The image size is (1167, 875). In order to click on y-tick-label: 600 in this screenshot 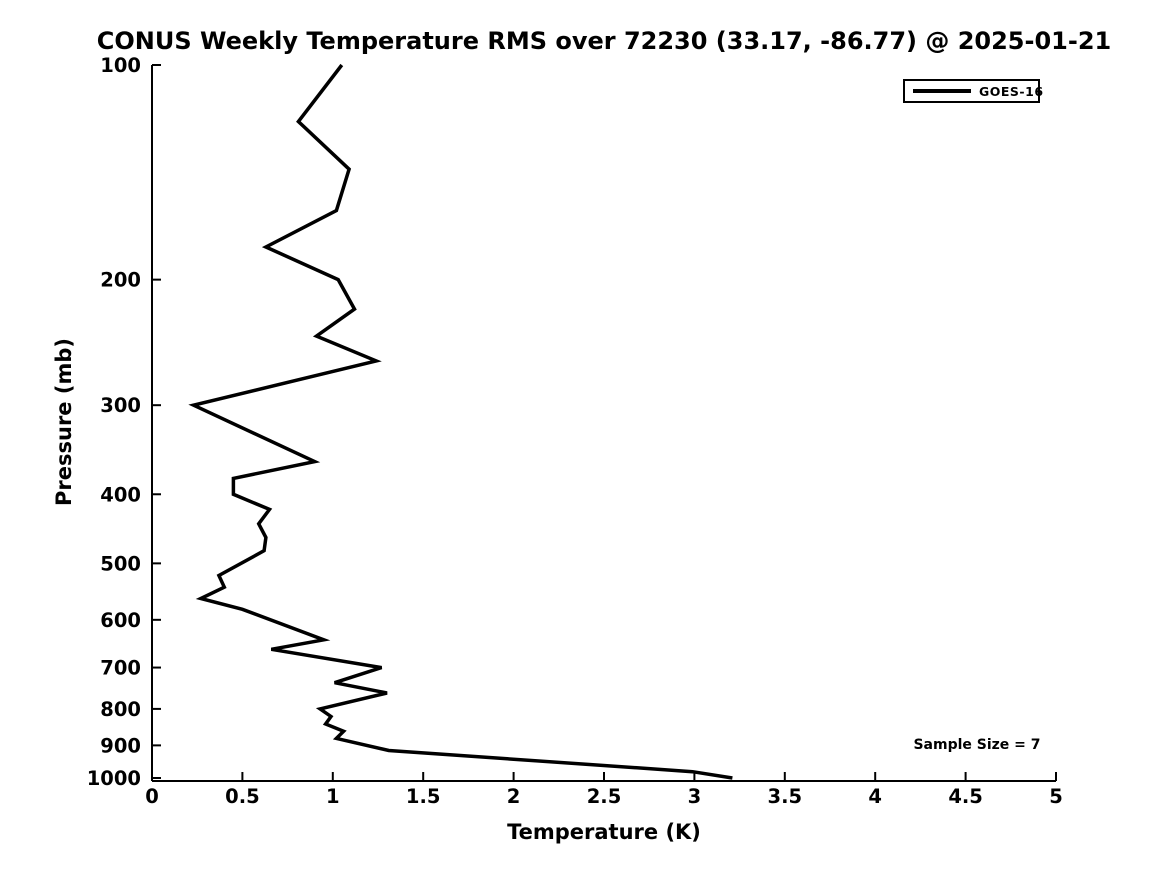, I will do `click(120, 620)`.